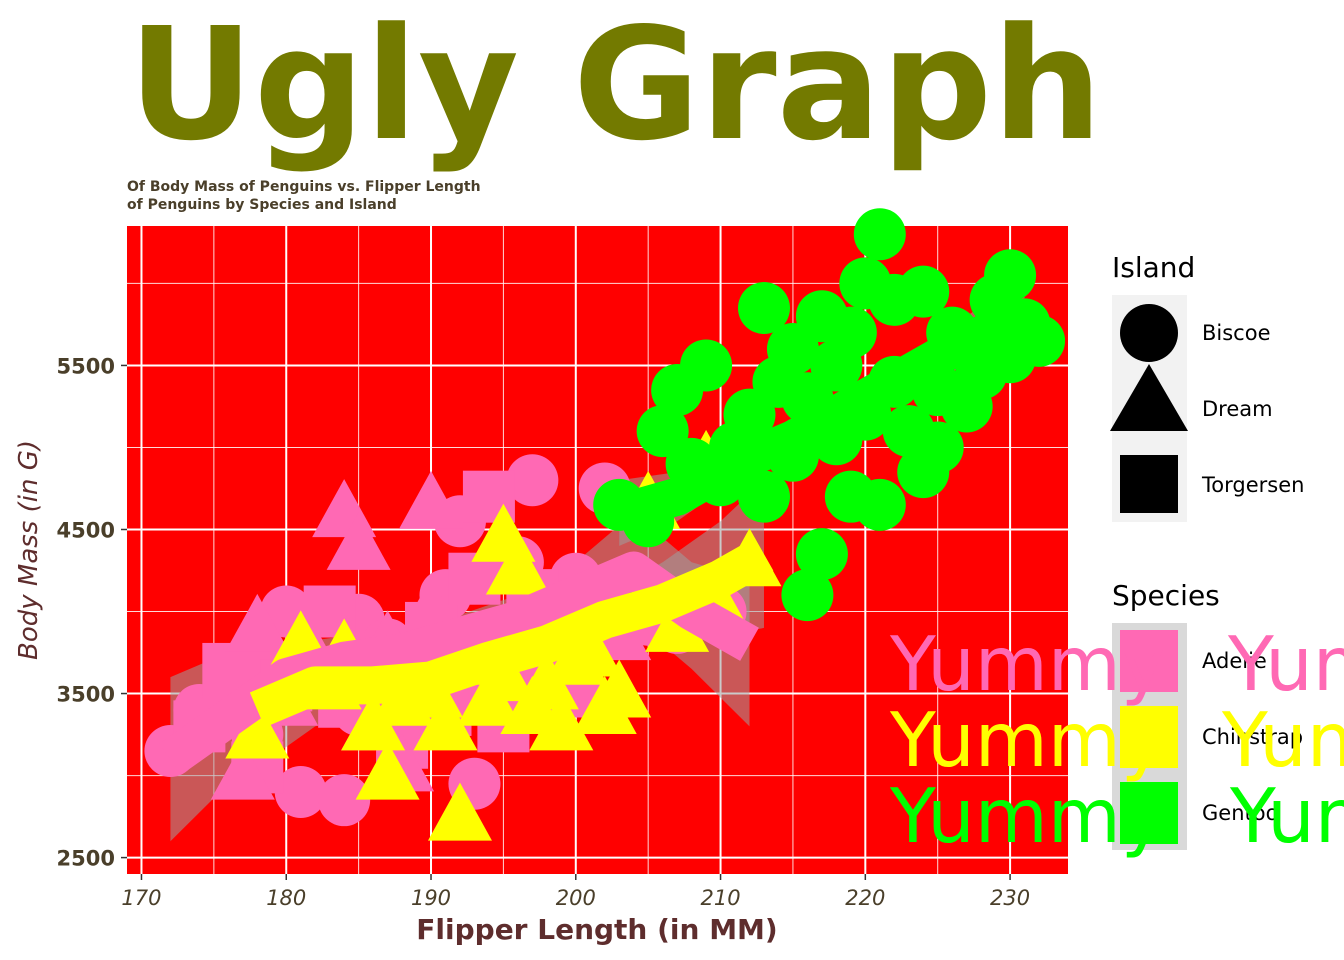  Describe the element at coordinates (1149, 737) in the screenshot. I see `legend-key-chinstrap` at that location.